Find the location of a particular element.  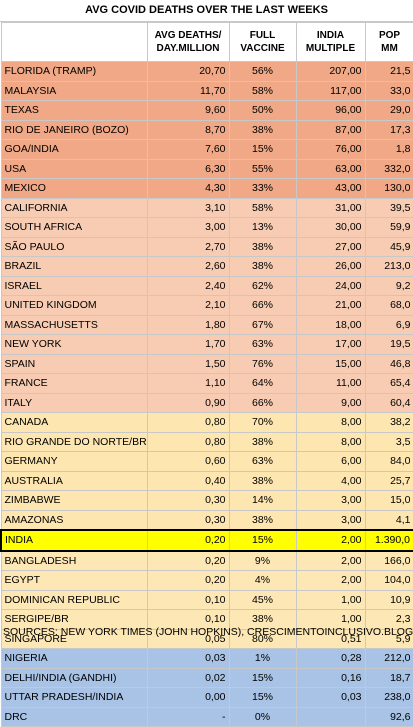

cell-name: INDIA is located at coordinates (74, 540).